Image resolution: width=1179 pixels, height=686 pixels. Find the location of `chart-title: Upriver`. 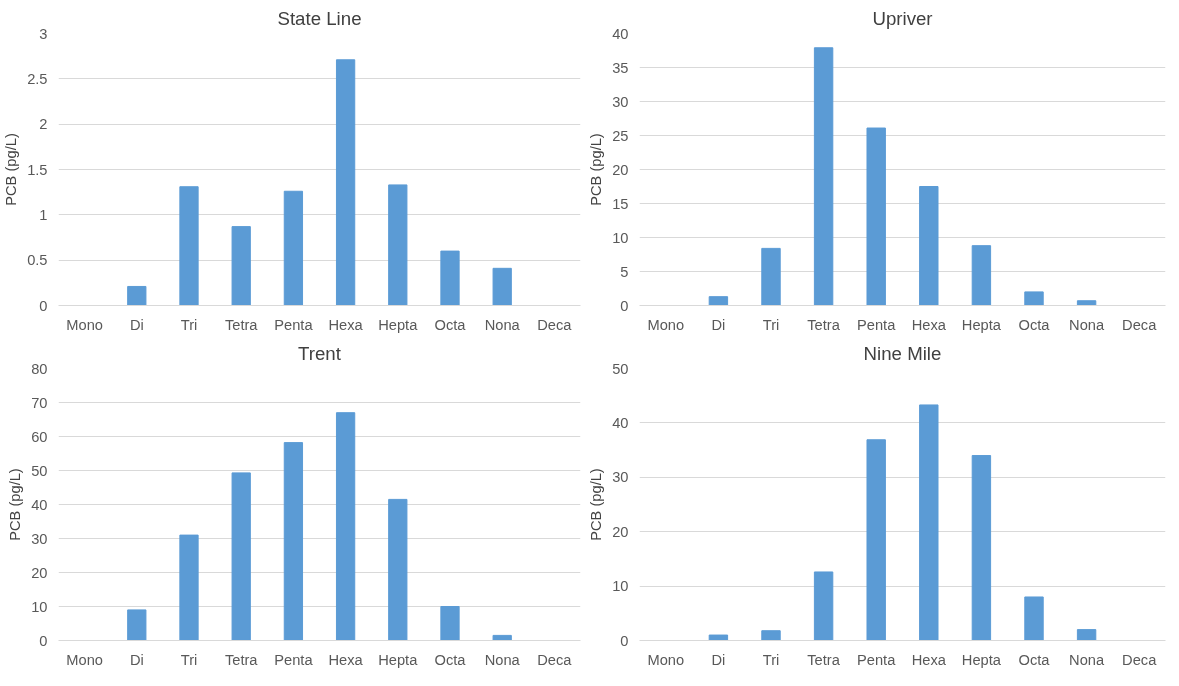

chart-title: Upriver is located at coordinates (902, 18).